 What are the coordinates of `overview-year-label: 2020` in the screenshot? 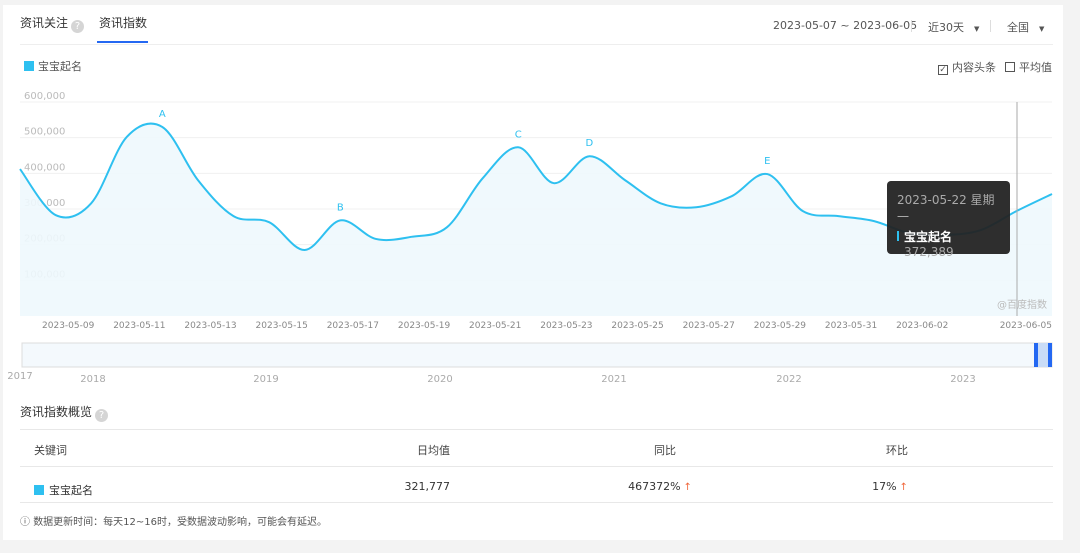 It's located at (439, 379).